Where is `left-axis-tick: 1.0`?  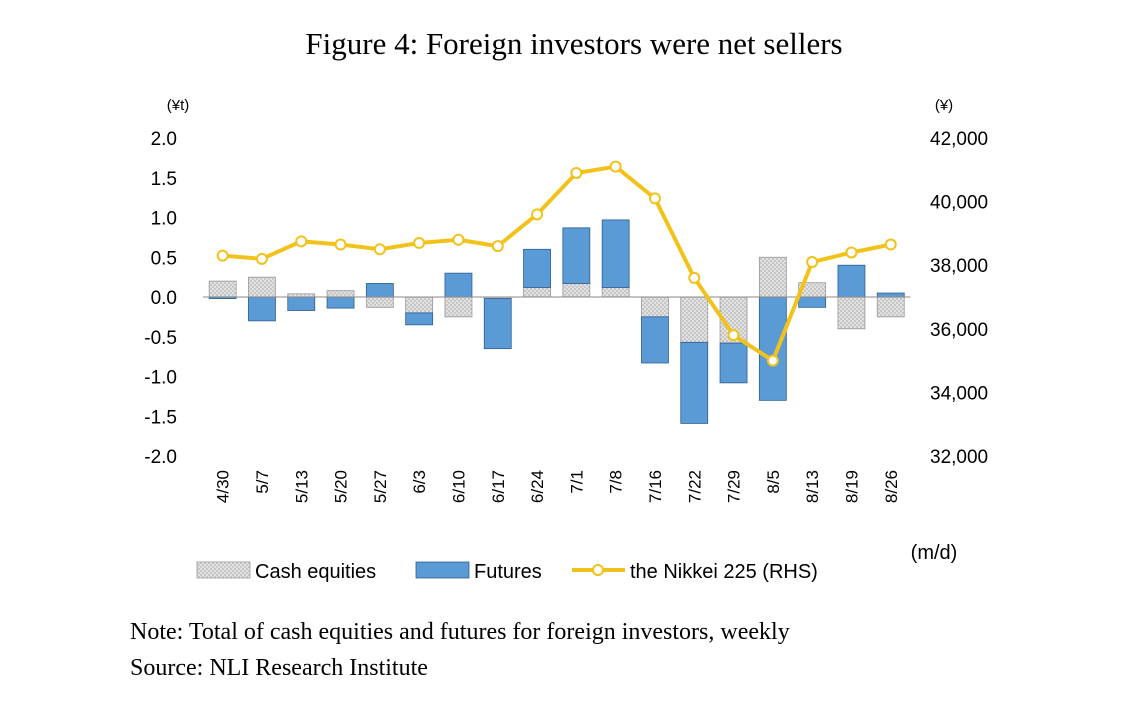 left-axis-tick: 1.0 is located at coordinates (164, 219).